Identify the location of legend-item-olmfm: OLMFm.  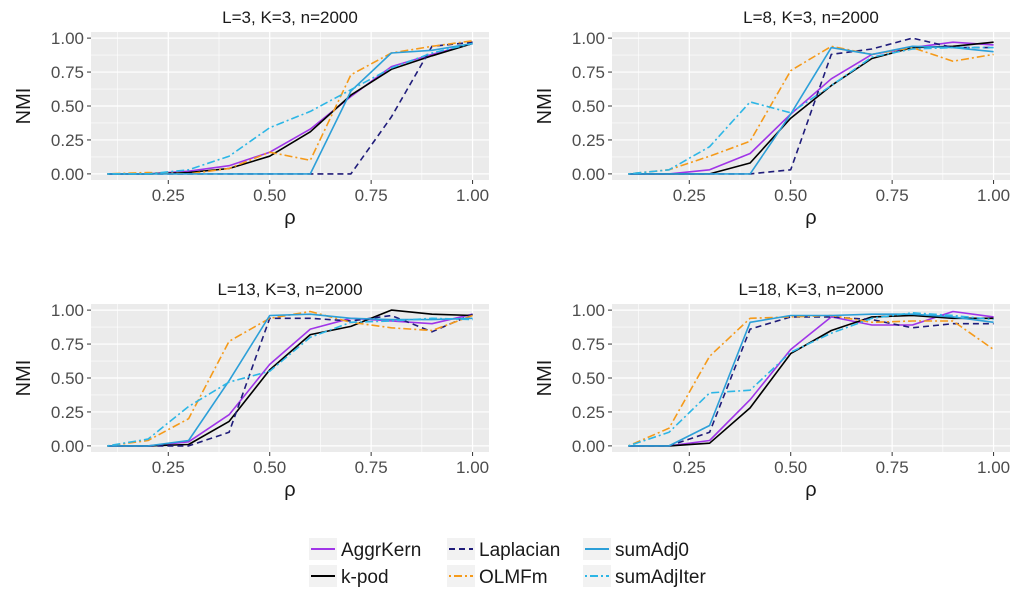
(497, 576).